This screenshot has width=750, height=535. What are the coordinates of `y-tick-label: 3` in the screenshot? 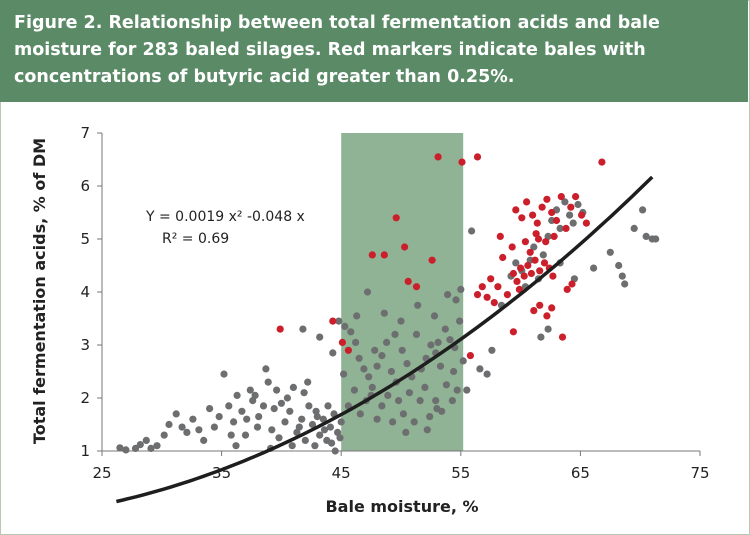 It's located at (85, 345).